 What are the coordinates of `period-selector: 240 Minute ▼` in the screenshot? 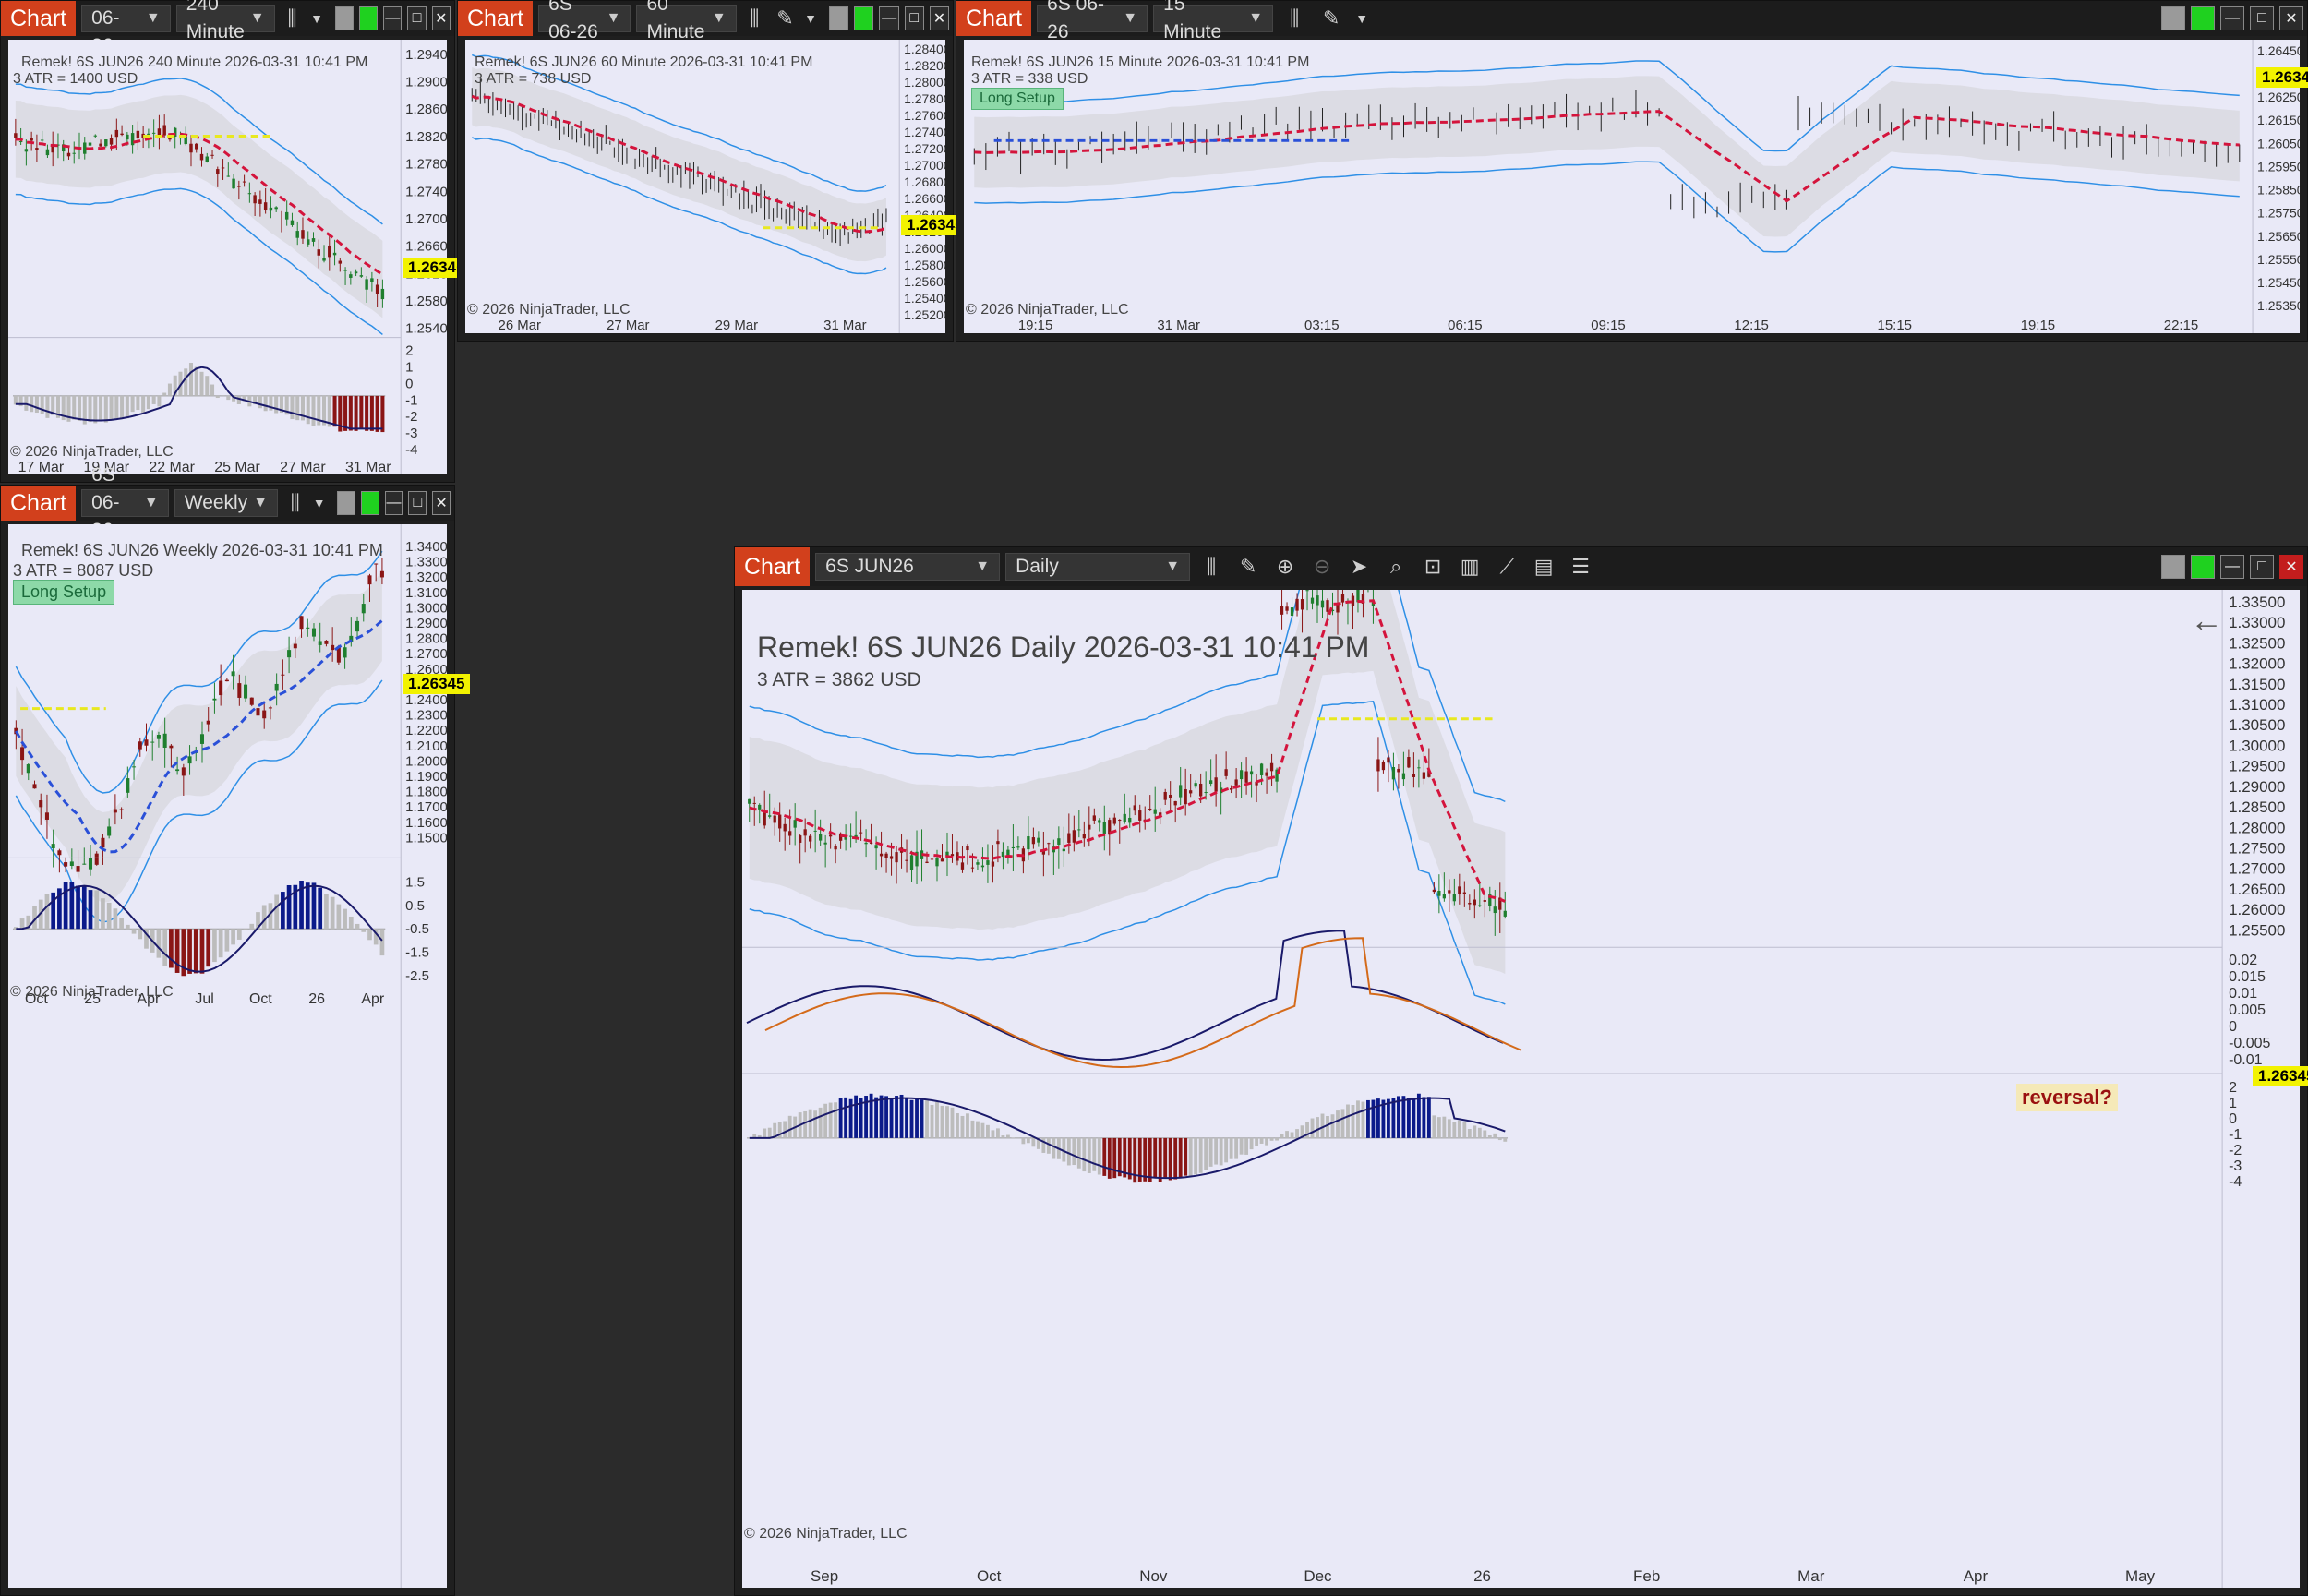 It's located at (225, 21).